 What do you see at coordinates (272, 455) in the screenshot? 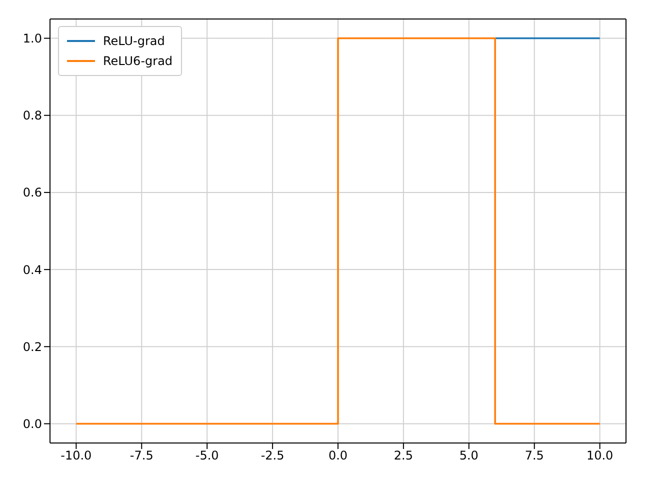
I see `x-tick-label: -2.5` at bounding box center [272, 455].